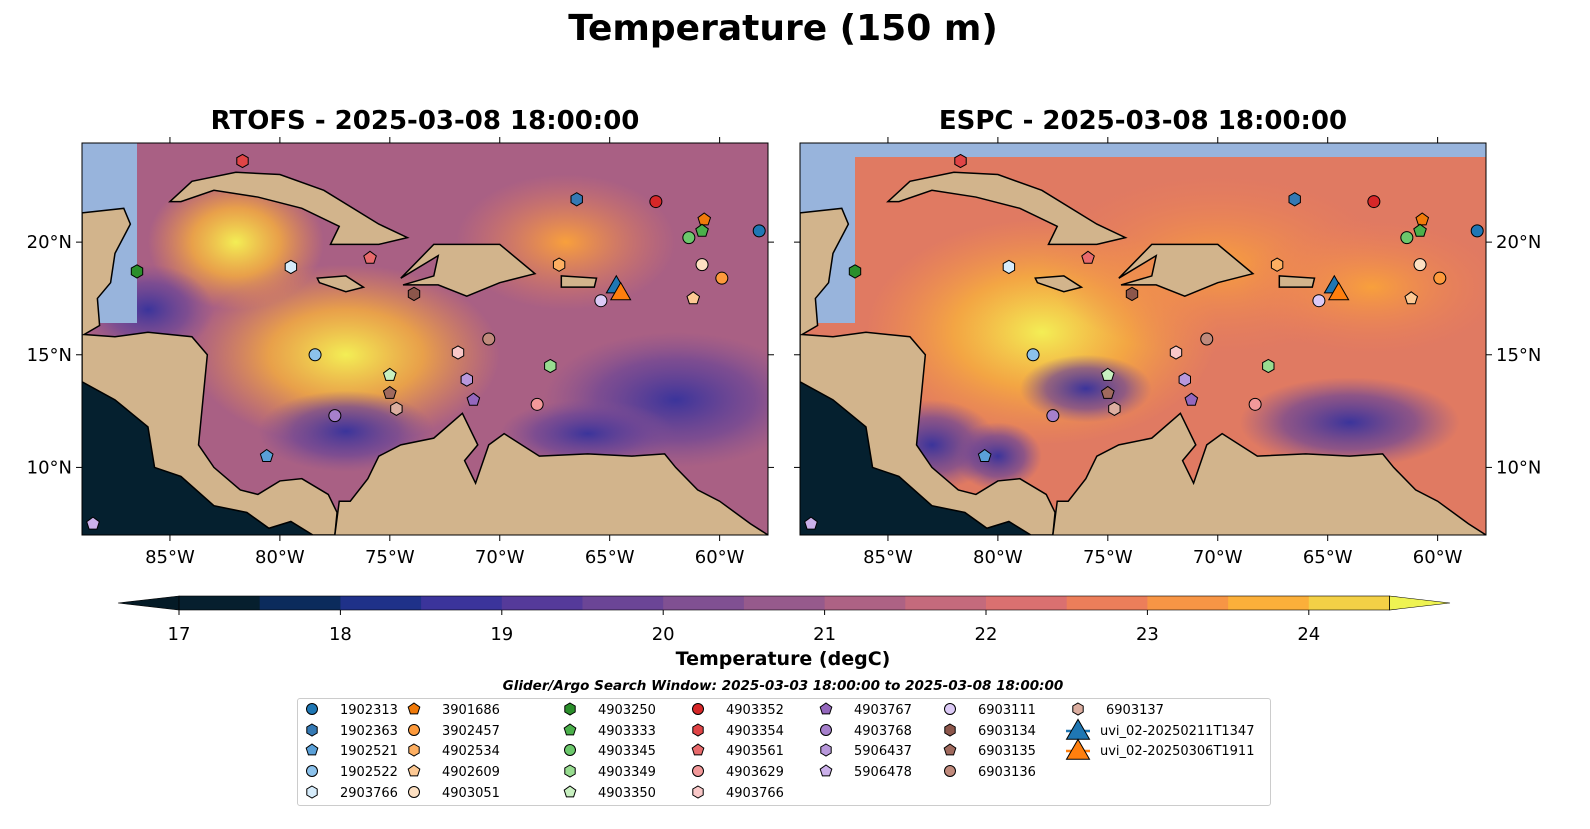 The width and height of the screenshot is (1590, 829). Describe the element at coordinates (737, 751) in the screenshot. I see `legend-entry: 4903561` at that location.